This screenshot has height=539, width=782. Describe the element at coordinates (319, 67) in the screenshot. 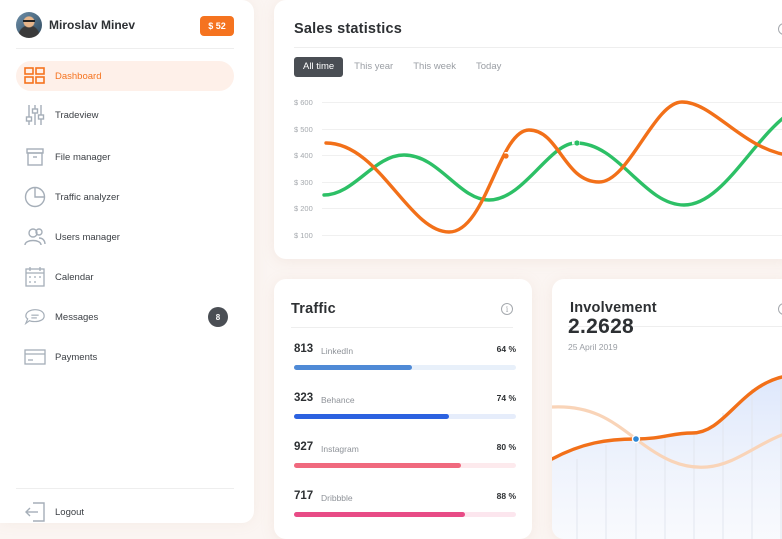

I see `tab-all-time: All time` at that location.